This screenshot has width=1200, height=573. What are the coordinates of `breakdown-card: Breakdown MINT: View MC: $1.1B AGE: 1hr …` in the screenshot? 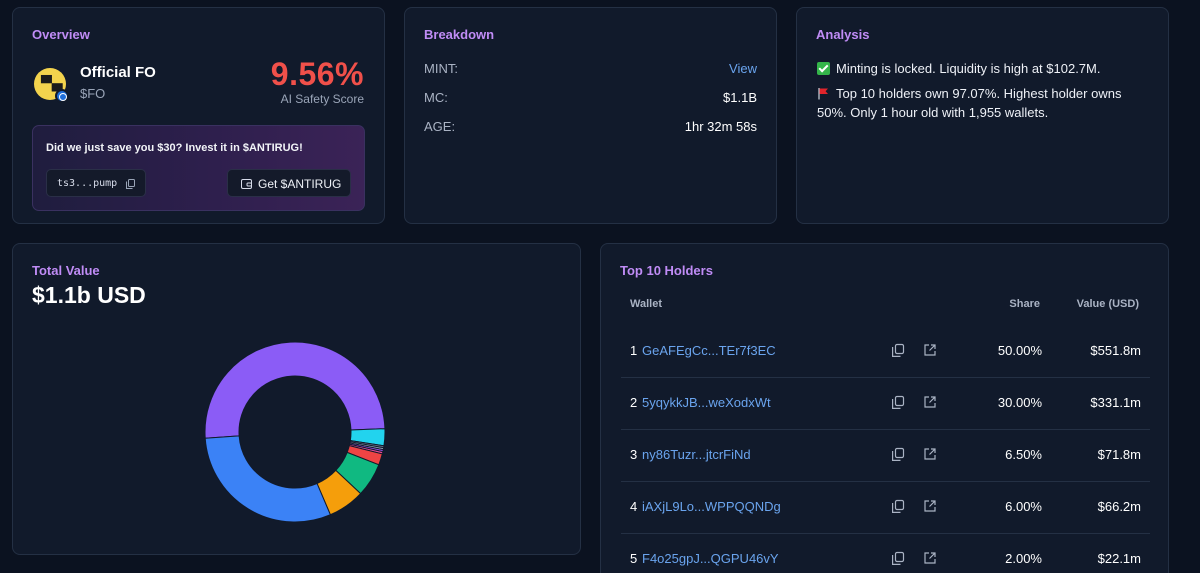 It's located at (590, 115).